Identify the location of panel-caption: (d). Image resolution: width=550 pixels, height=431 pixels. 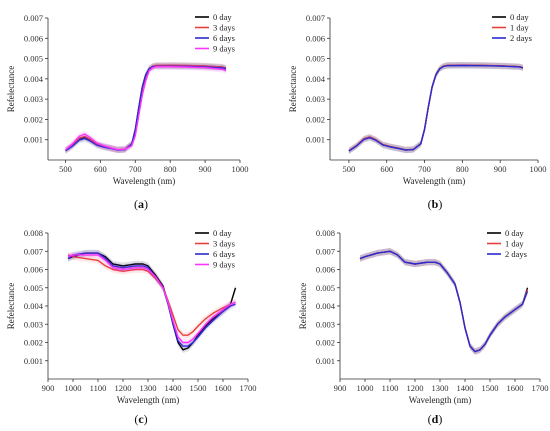
(435, 419).